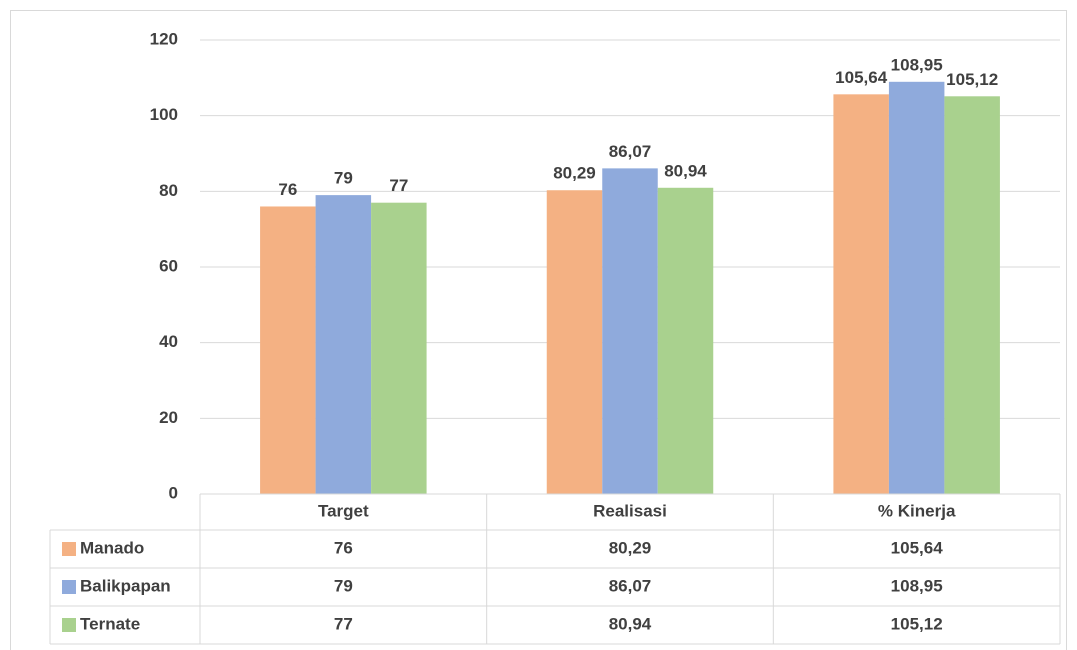  I want to click on legend-label: Ternate, so click(110, 623).